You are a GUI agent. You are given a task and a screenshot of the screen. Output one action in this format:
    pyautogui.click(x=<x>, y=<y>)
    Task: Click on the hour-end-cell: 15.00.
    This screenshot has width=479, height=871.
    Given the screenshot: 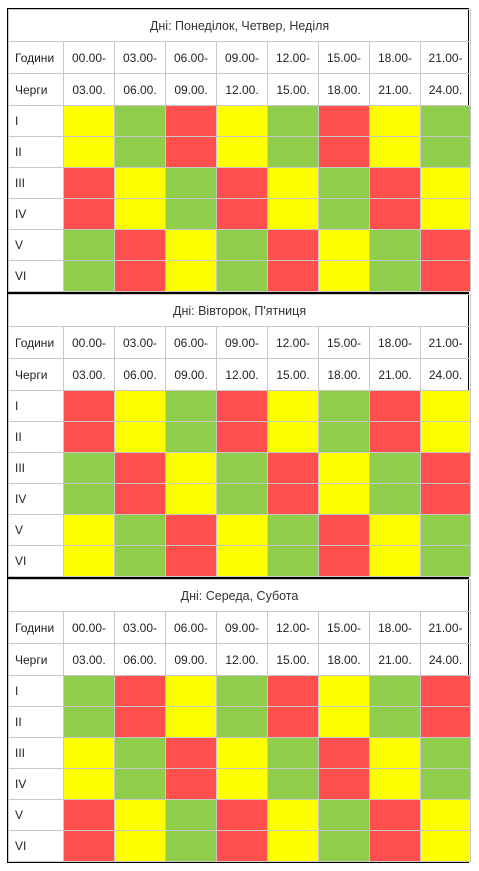 What is the action you would take?
    pyautogui.click(x=293, y=89)
    